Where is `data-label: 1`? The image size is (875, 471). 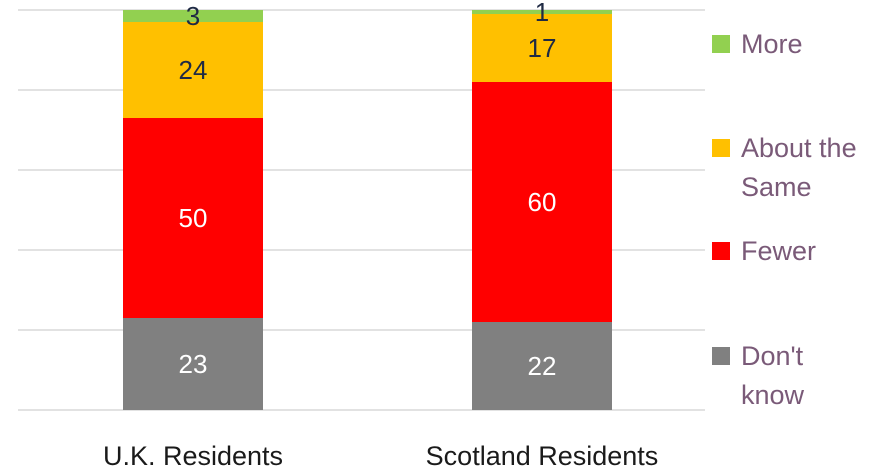 data-label: 1 is located at coordinates (542, 13).